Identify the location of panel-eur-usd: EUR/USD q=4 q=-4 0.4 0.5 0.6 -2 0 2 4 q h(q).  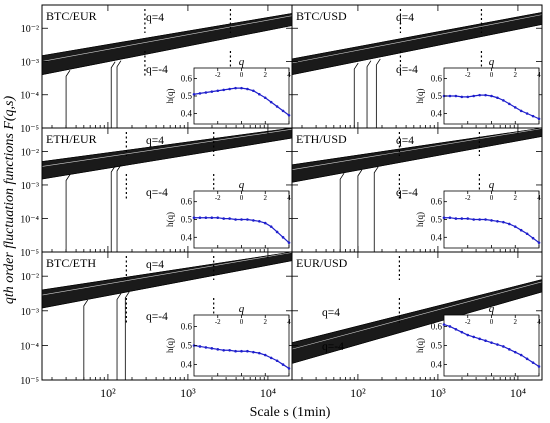
(417, 316).